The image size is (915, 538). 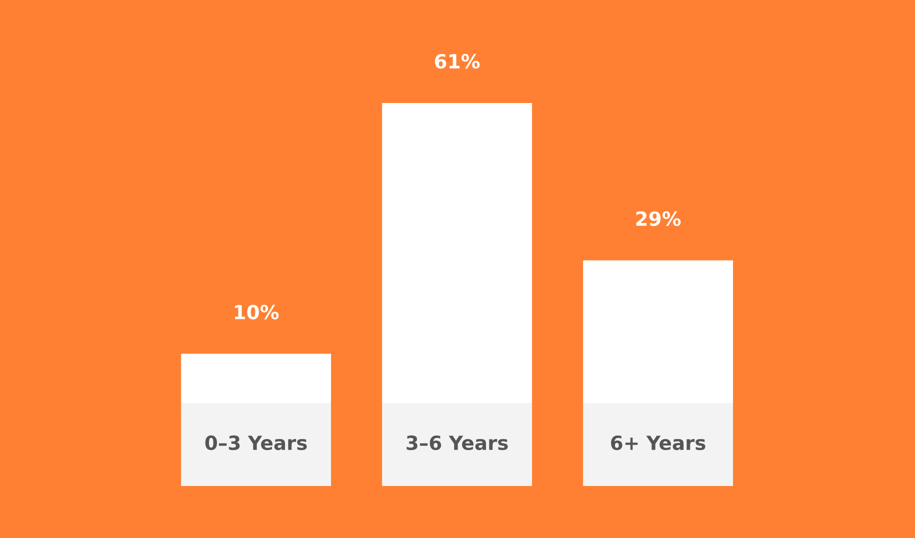 I want to click on x-tick-label: 3–6 Years, so click(x=457, y=442).